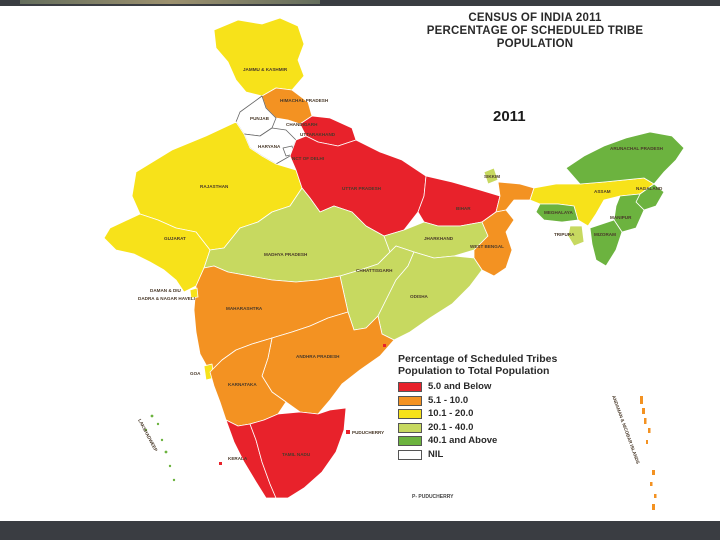  I want to click on lakshadweep-islands, so click(160, 448).